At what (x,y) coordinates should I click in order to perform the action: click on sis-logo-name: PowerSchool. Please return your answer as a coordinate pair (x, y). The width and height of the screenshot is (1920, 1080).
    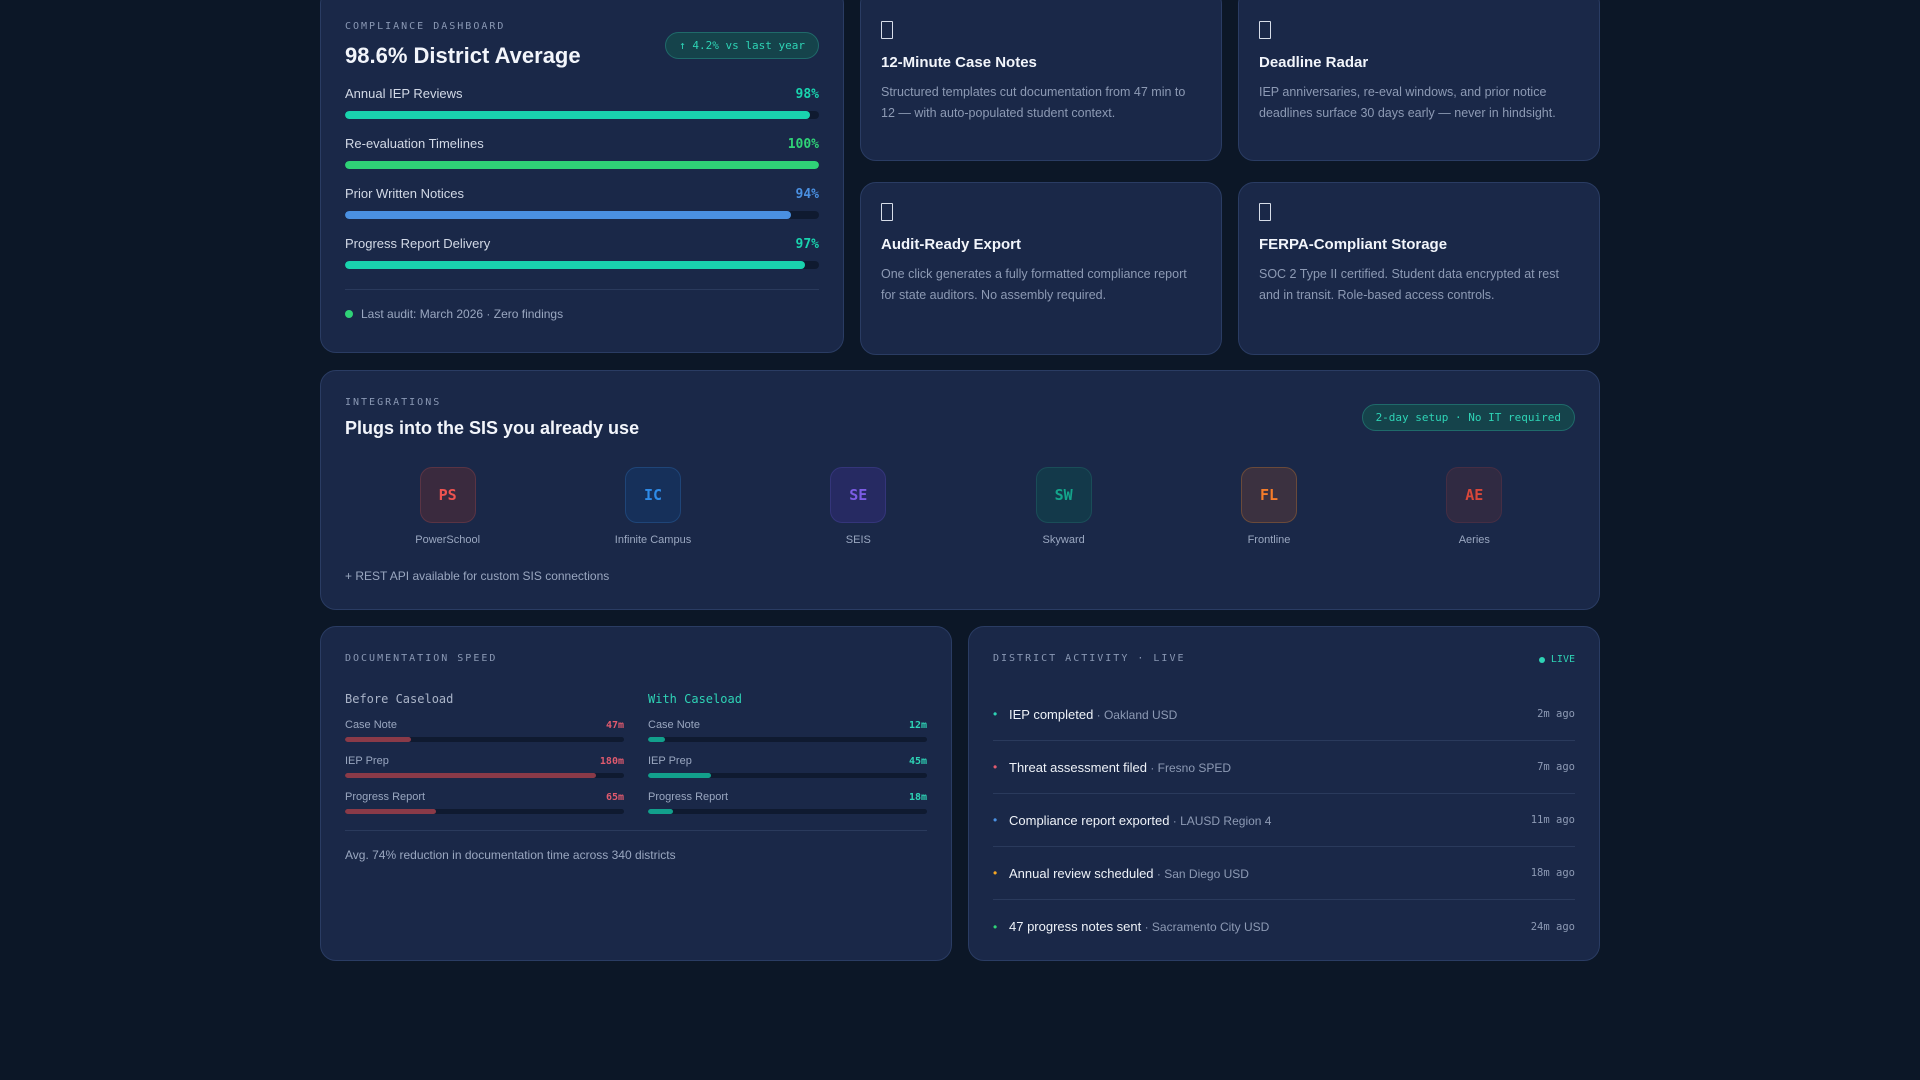
    Looking at the image, I should click on (448, 540).